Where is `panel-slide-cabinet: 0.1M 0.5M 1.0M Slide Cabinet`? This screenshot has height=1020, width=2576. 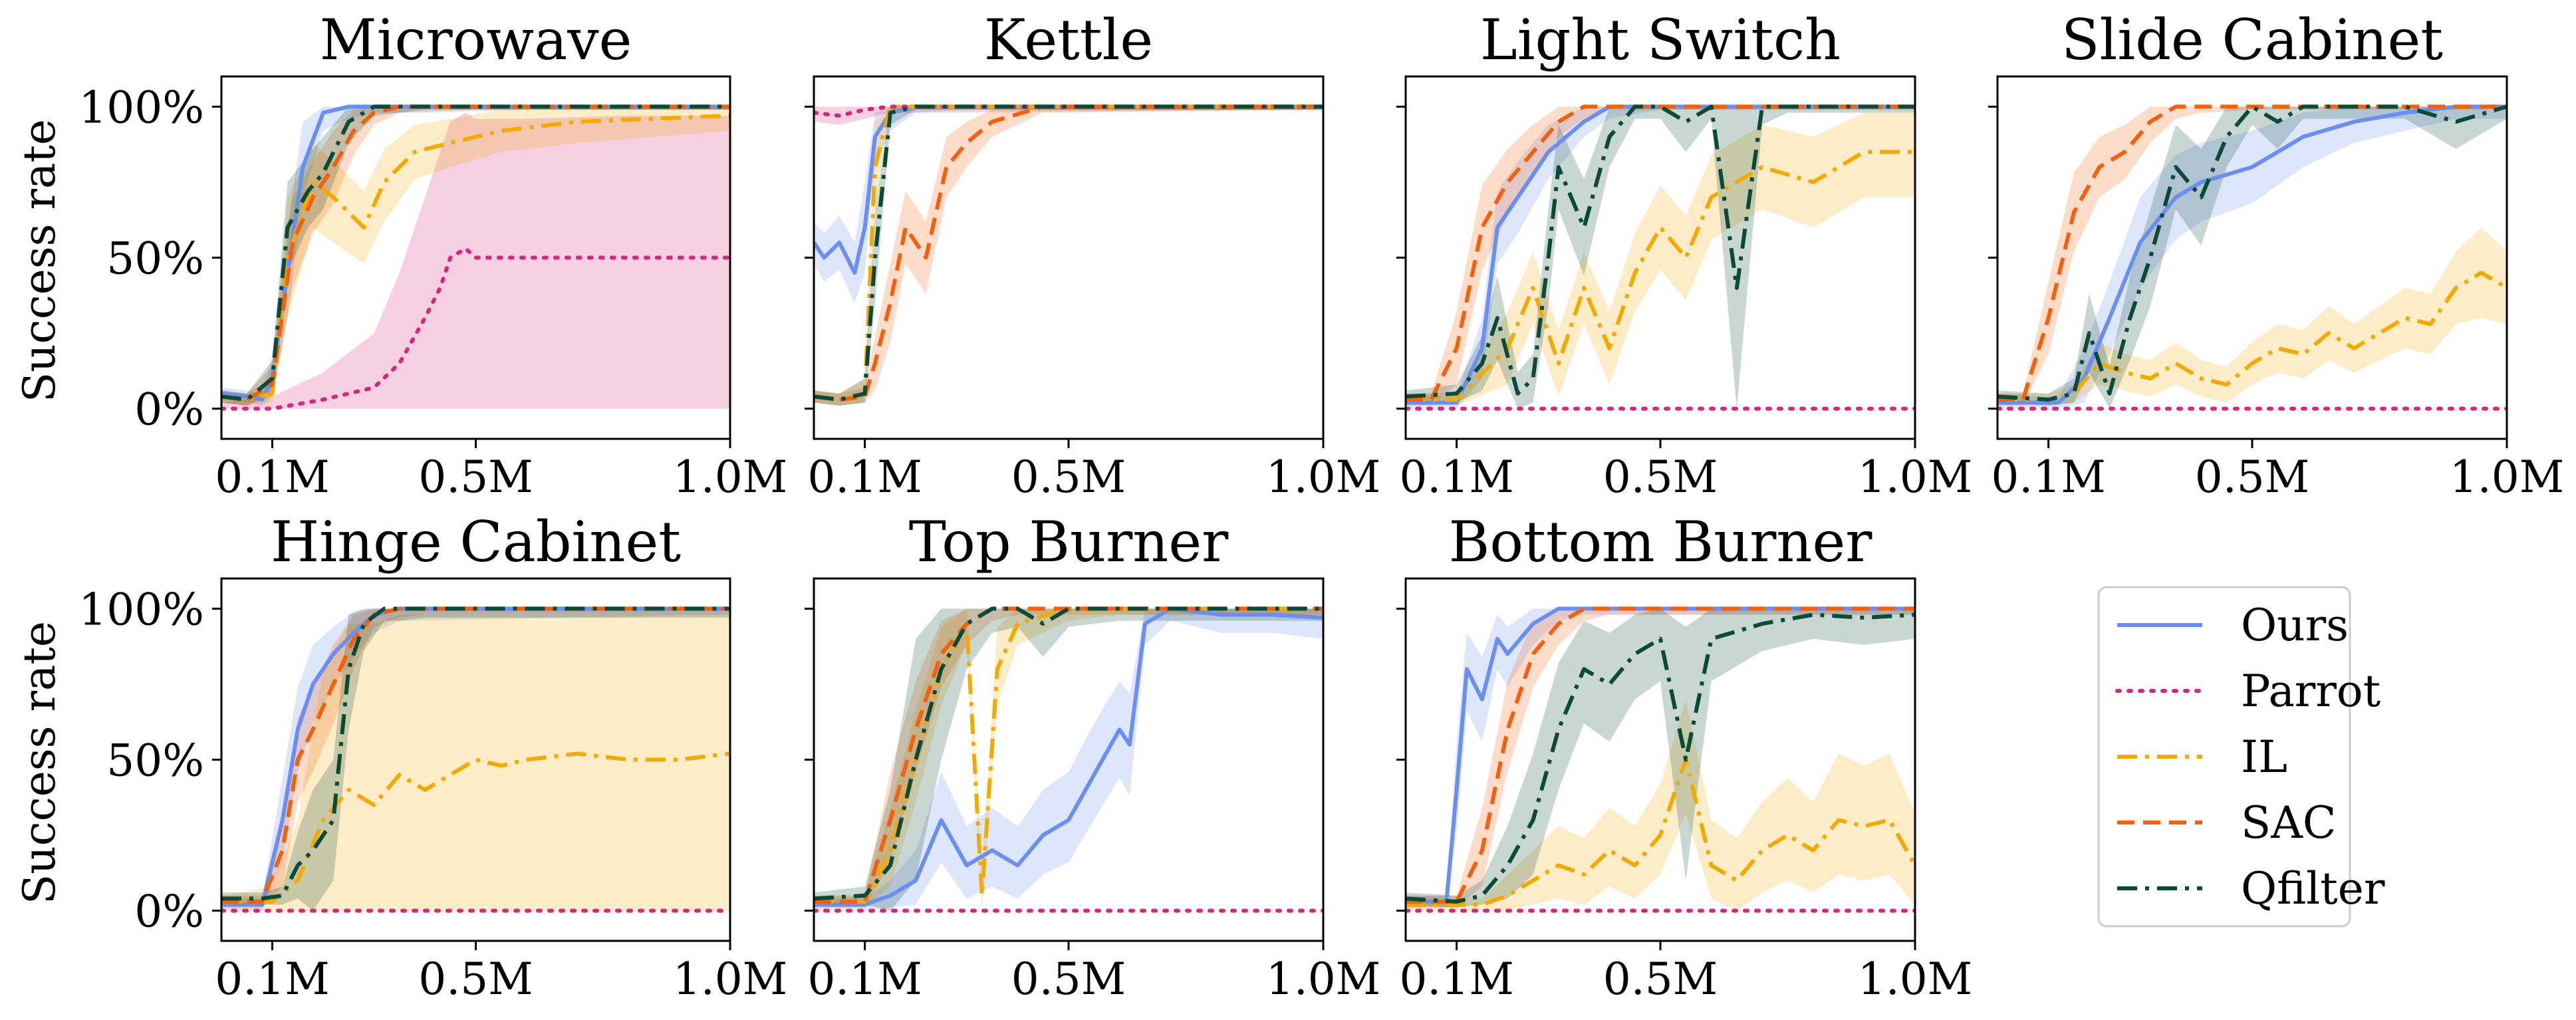
panel-slide-cabinet: 0.1M 0.5M 1.0M Slide Cabinet is located at coordinates (2276, 255).